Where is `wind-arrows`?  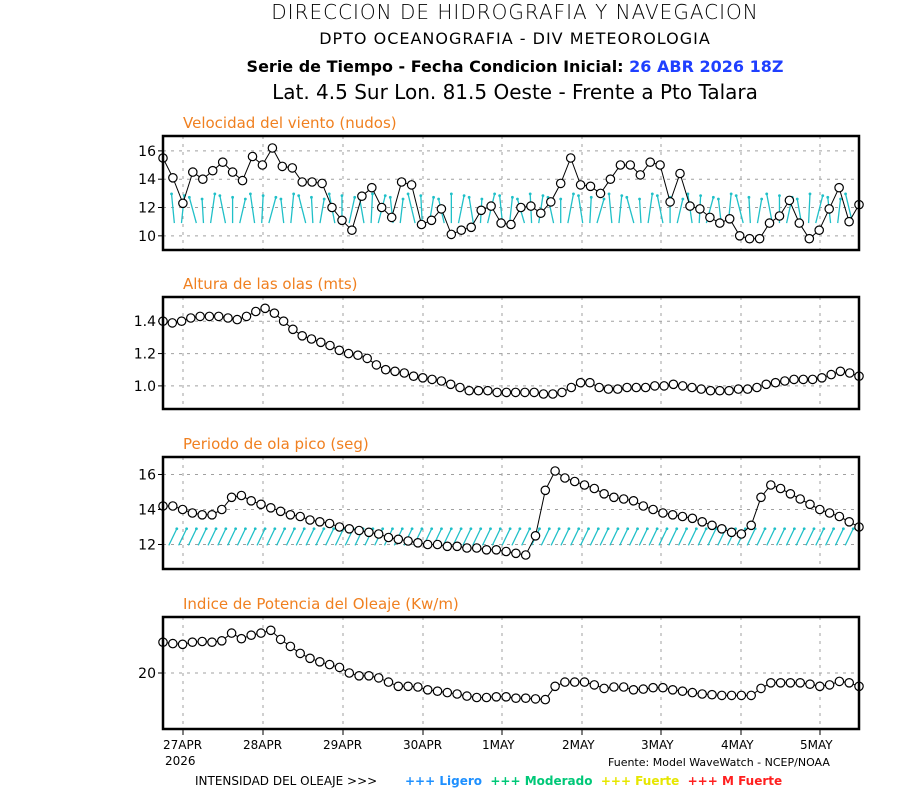 wind-arrows is located at coordinates (512, 208).